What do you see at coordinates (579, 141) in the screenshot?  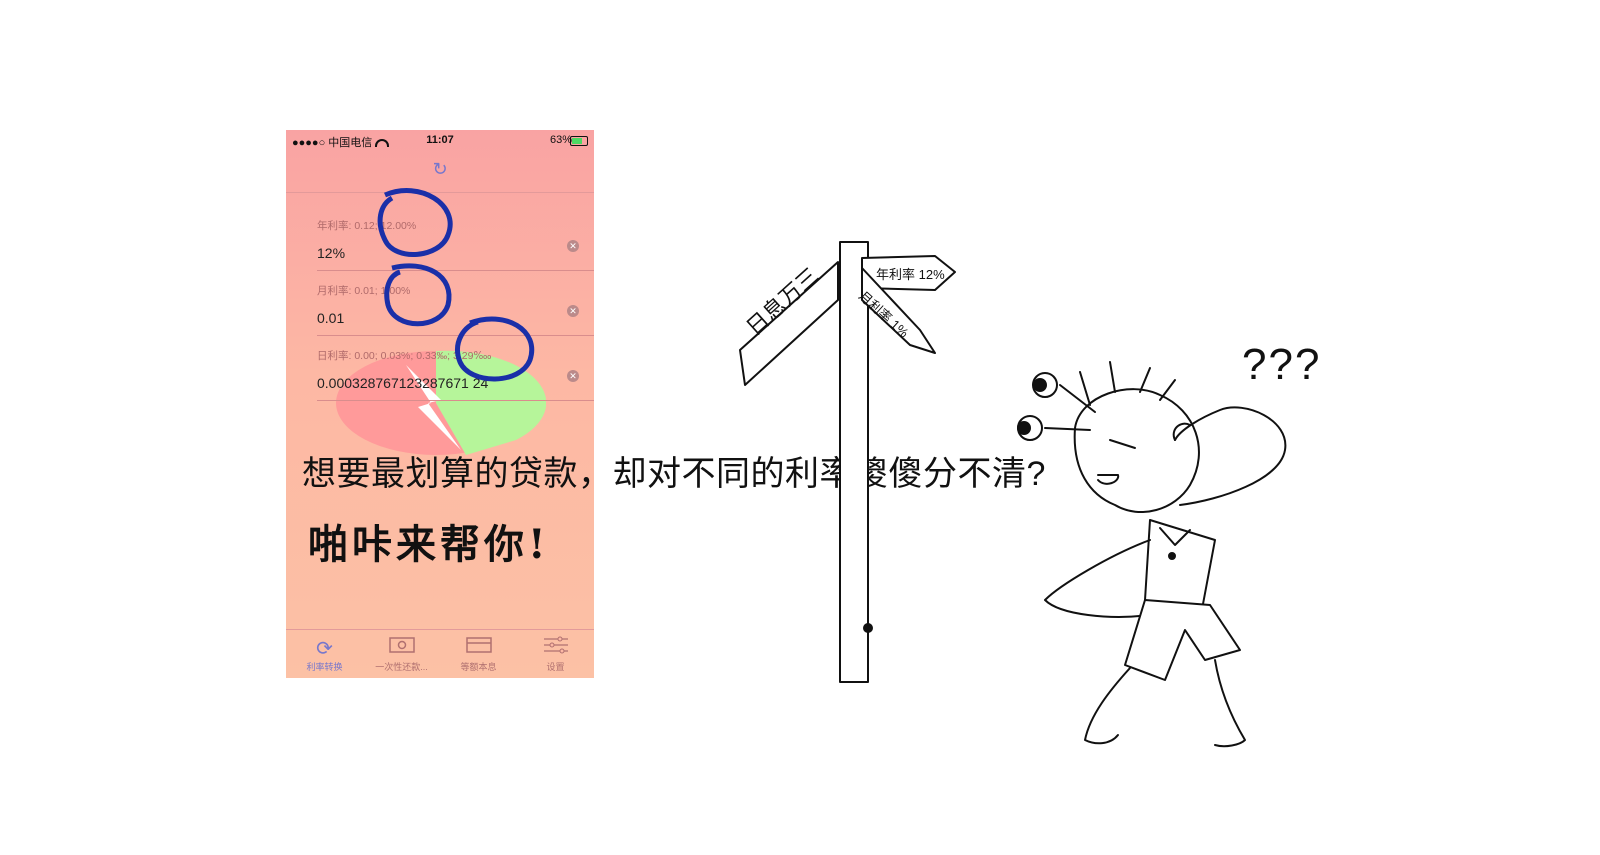 I see `battery-icon` at bounding box center [579, 141].